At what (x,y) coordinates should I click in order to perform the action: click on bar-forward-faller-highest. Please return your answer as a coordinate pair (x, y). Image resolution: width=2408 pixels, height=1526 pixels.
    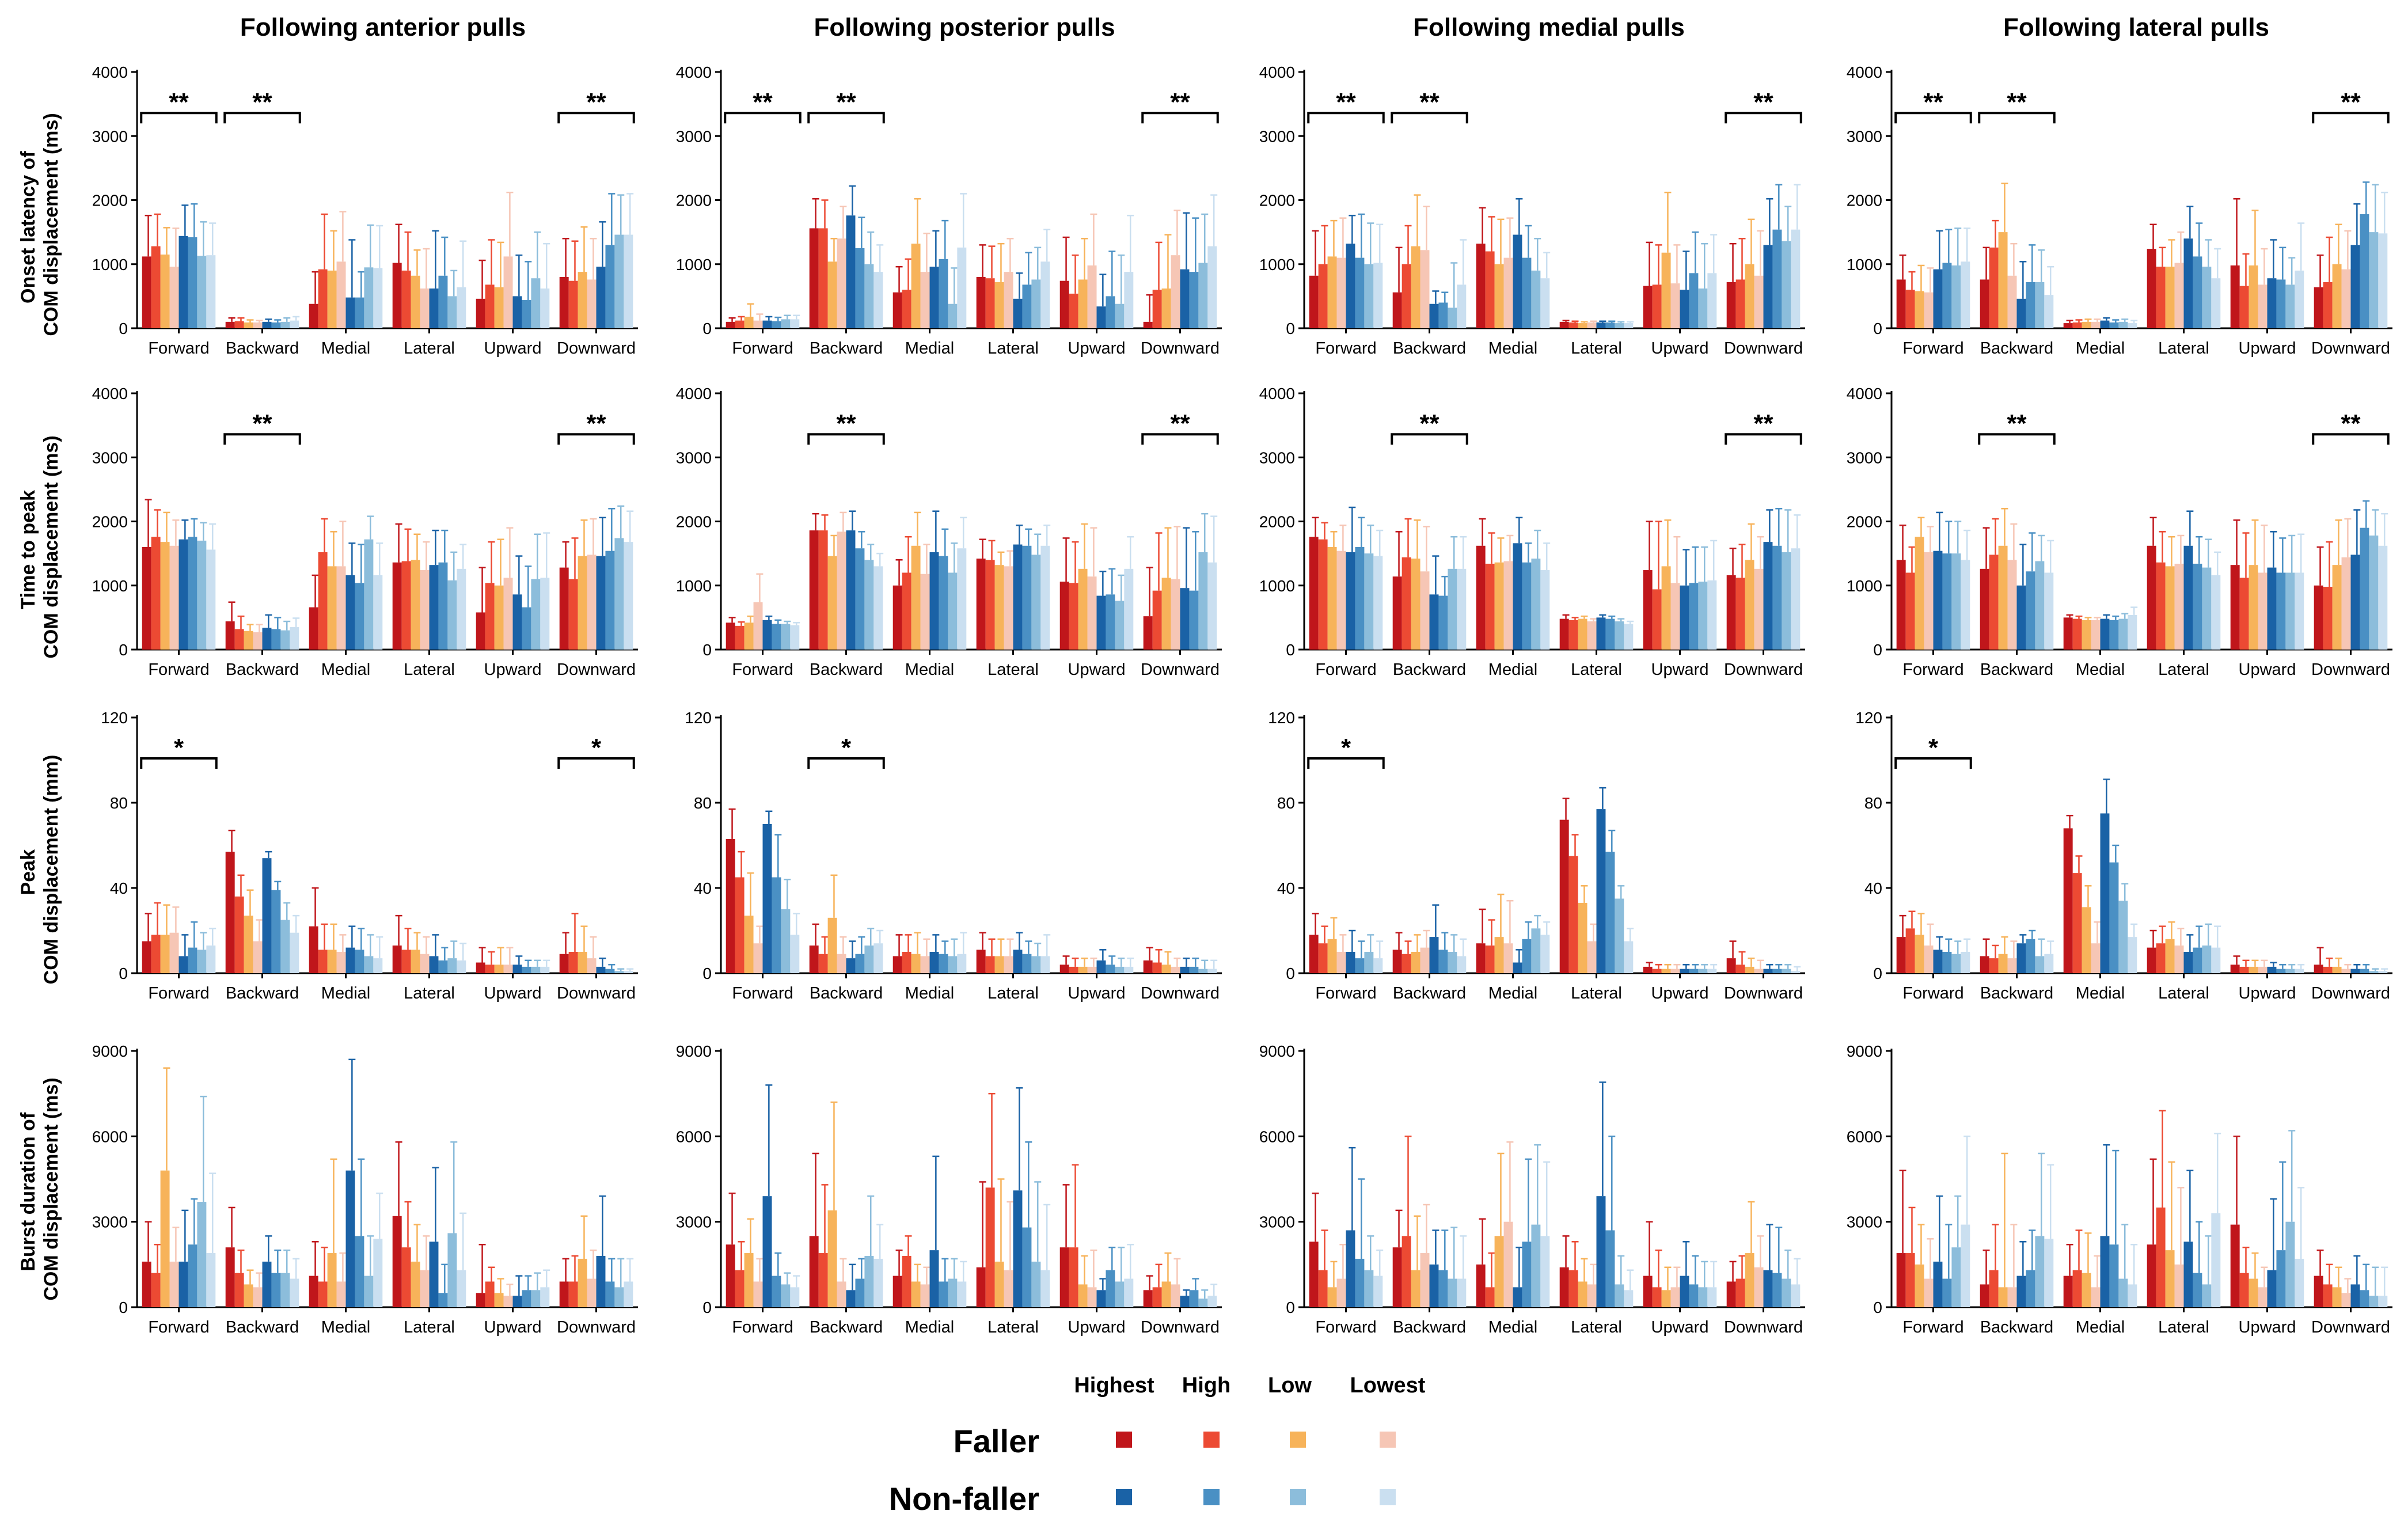
    Looking at the image, I should click on (730, 324).